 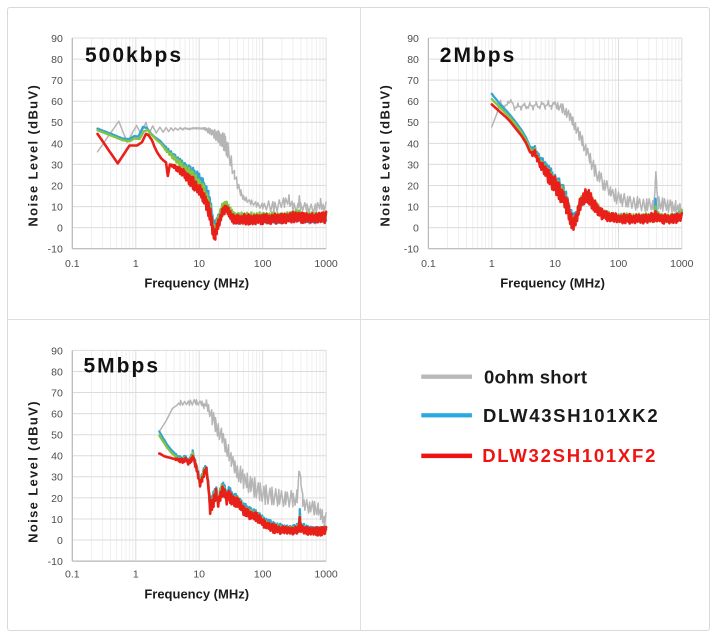 What do you see at coordinates (134, 55) in the screenshot?
I see `svg-text: 500kbps` at bounding box center [134, 55].